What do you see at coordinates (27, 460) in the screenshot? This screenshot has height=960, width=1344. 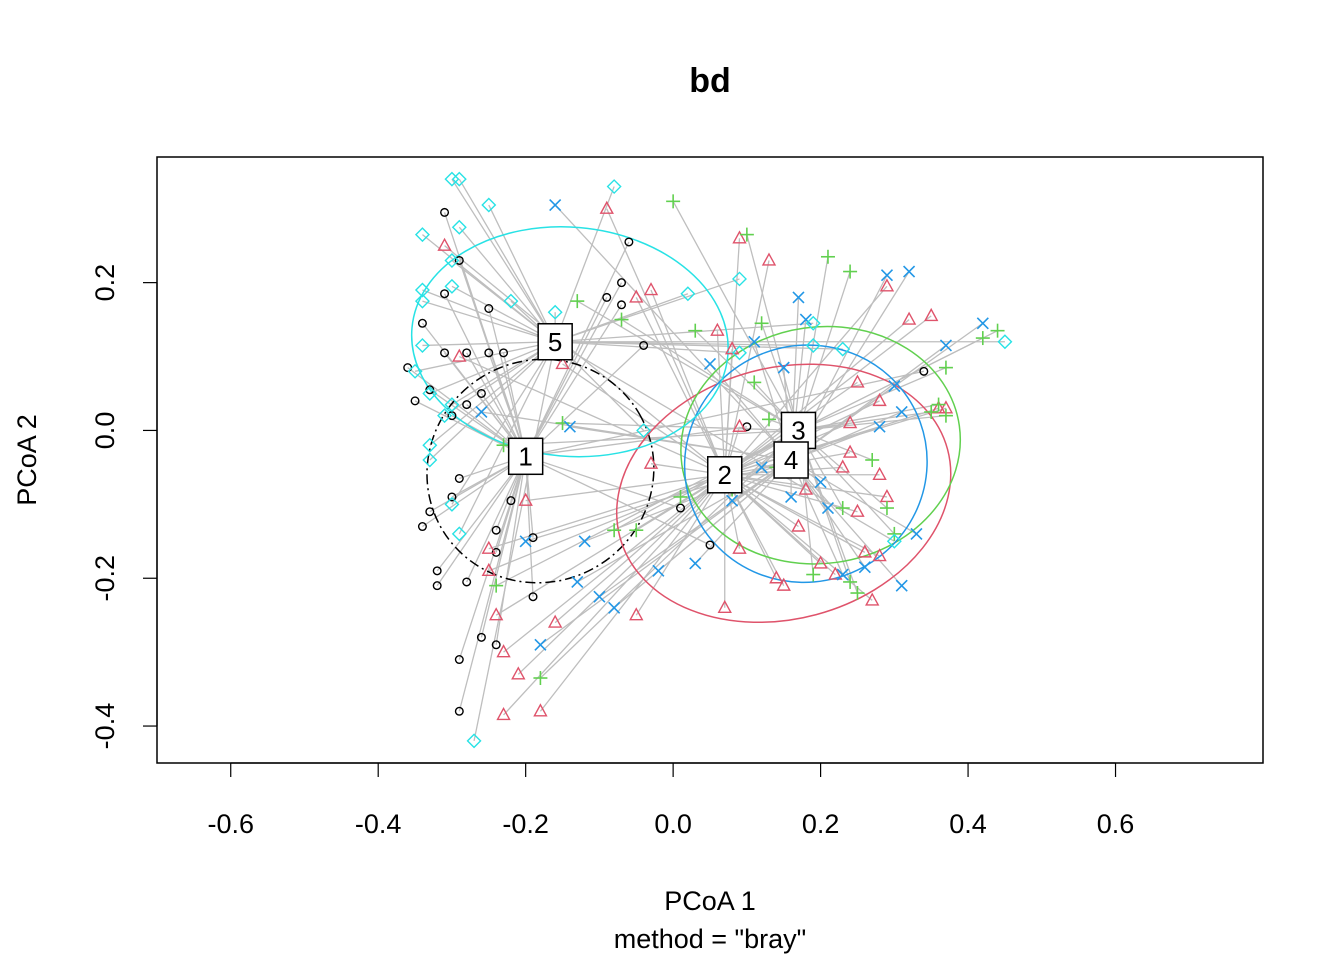 I see `y-axis-label: PCoA 2` at bounding box center [27, 460].